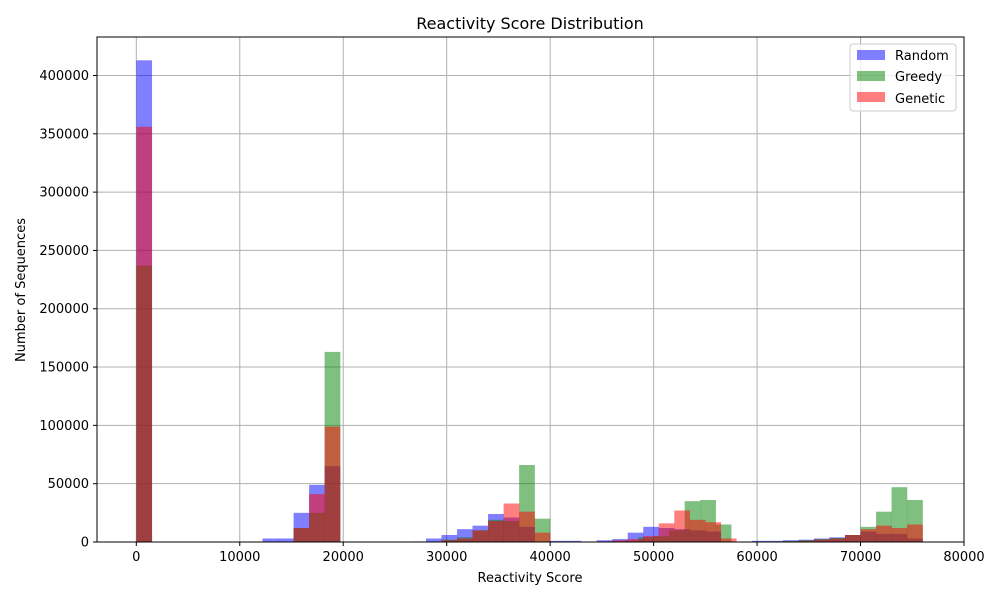 The width and height of the screenshot is (1000, 600). I want to click on legend-swatch-greedy, so click(871, 76).